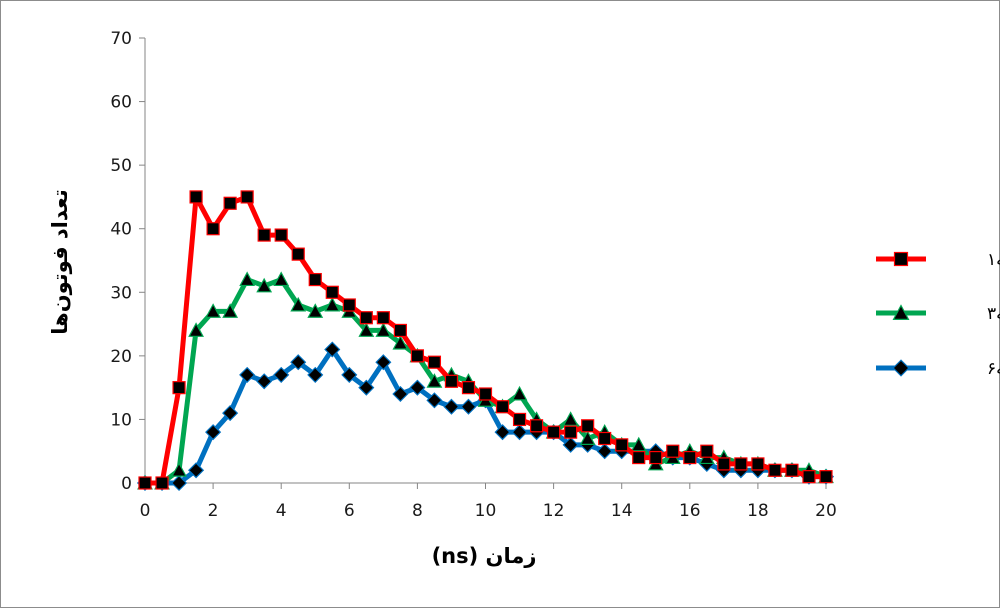 The image size is (1000, 608). Describe the element at coordinates (60, 262) in the screenshot. I see `y-axis-title: تعداد فوتون‌ها` at that location.